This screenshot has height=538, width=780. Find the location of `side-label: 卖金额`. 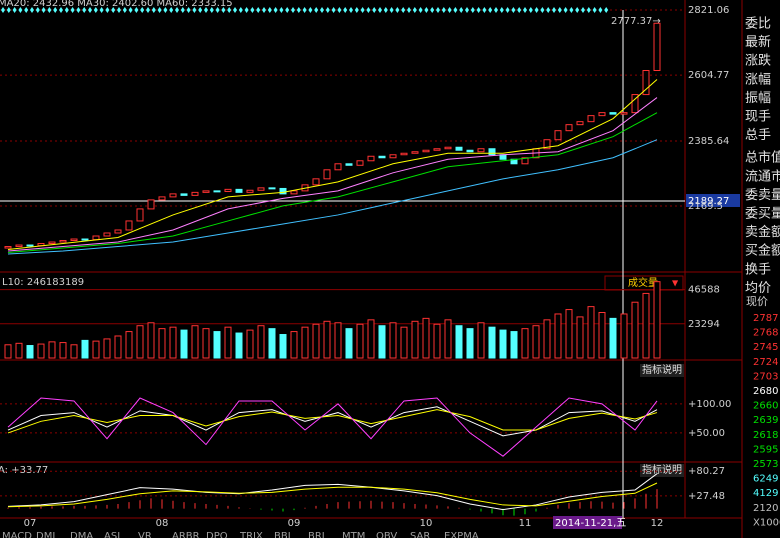

side-label: 卖金额 is located at coordinates (762, 232).